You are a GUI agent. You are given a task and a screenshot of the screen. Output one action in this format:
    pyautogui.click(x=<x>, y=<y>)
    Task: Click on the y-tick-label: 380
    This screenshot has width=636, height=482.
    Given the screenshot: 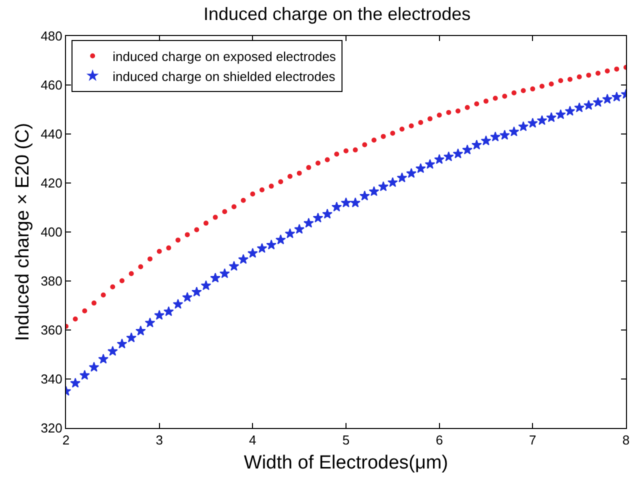 What is the action you would take?
    pyautogui.click(x=51, y=281)
    